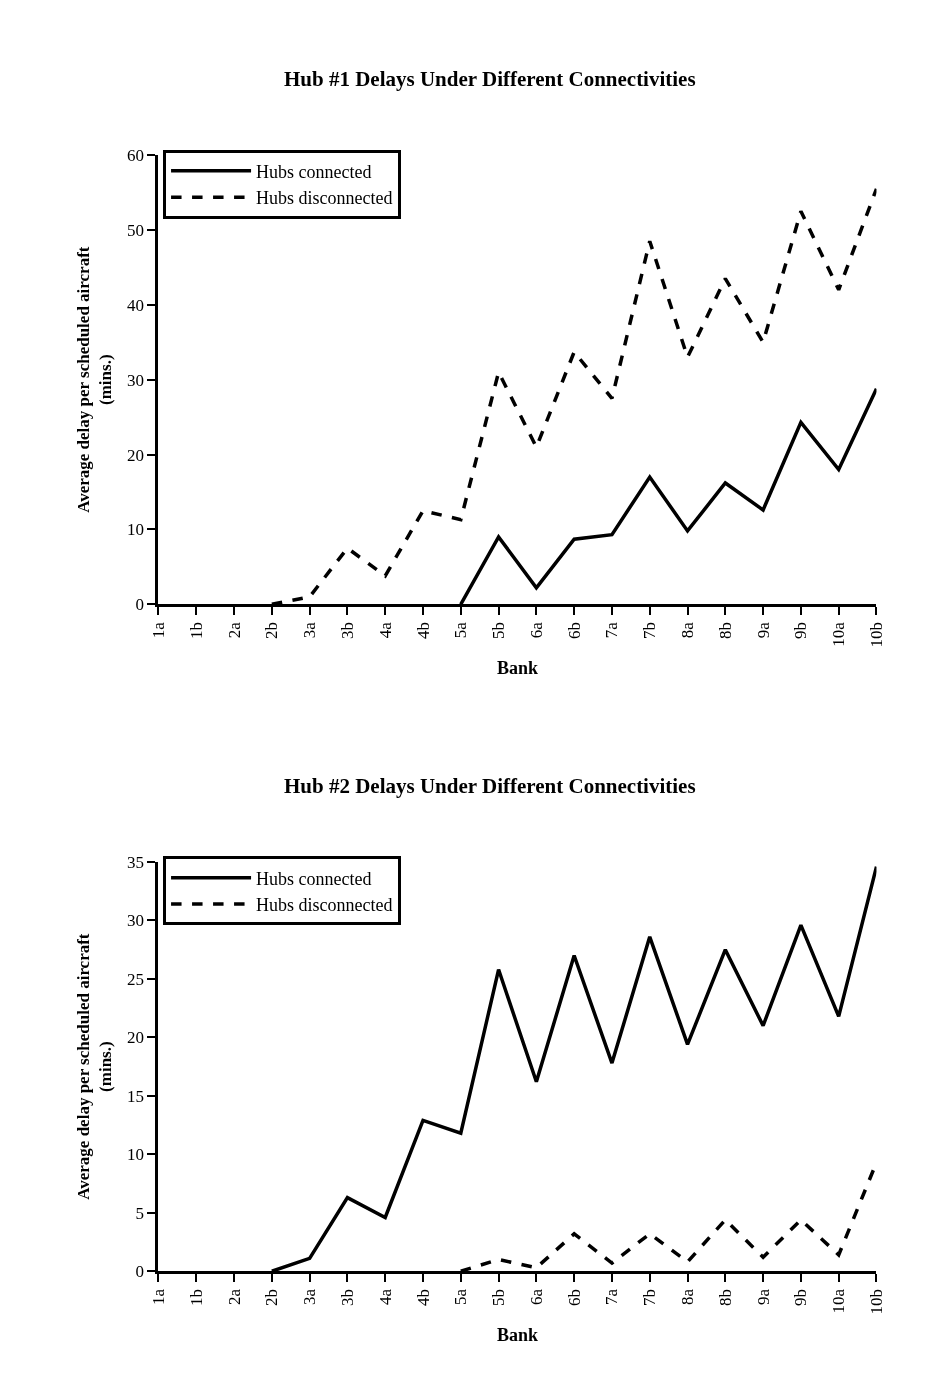  Describe the element at coordinates (136, 862) in the screenshot. I see `y-tick-label: 35` at that location.